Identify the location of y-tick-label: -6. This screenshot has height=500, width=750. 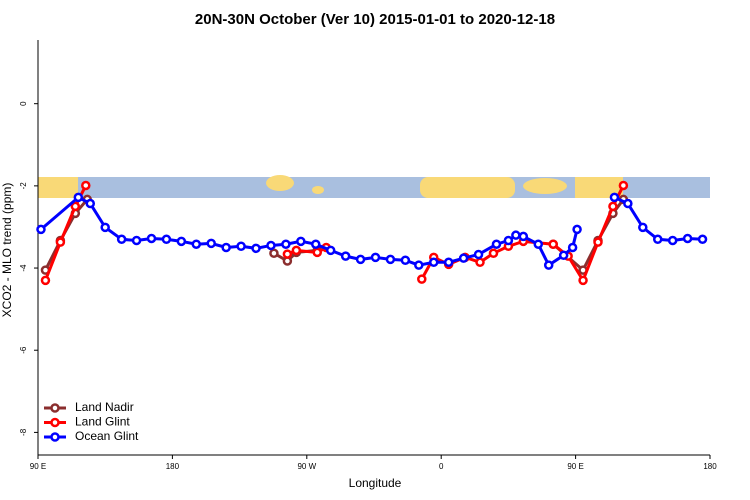
(23, 350).